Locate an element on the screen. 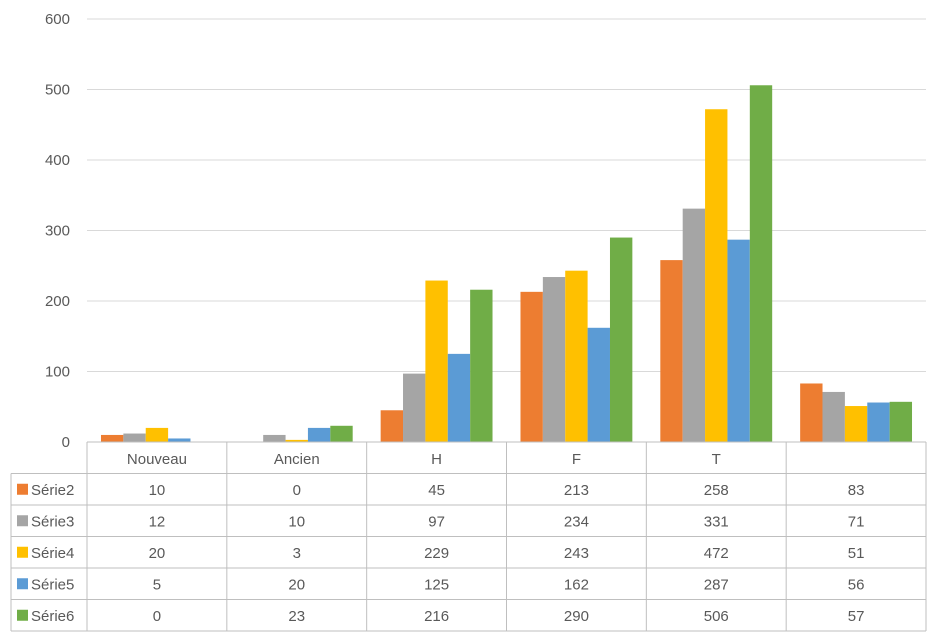  data-label: 51 is located at coordinates (856, 553).